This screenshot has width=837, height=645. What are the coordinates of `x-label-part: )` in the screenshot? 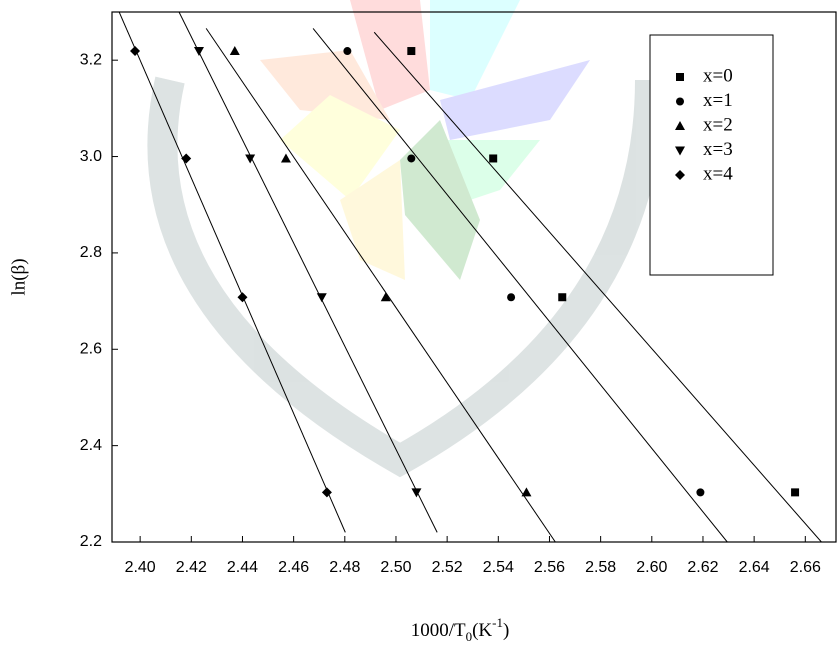 It's located at (506, 630).